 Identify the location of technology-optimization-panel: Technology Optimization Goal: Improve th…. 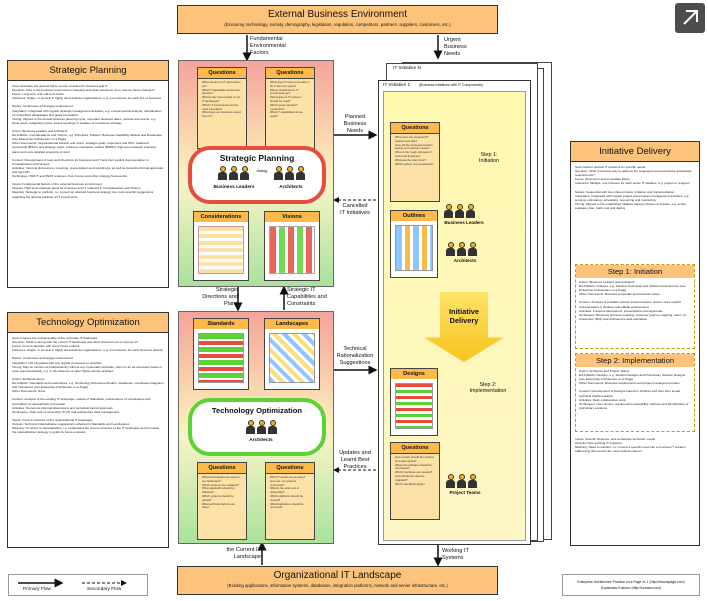
(88, 430).